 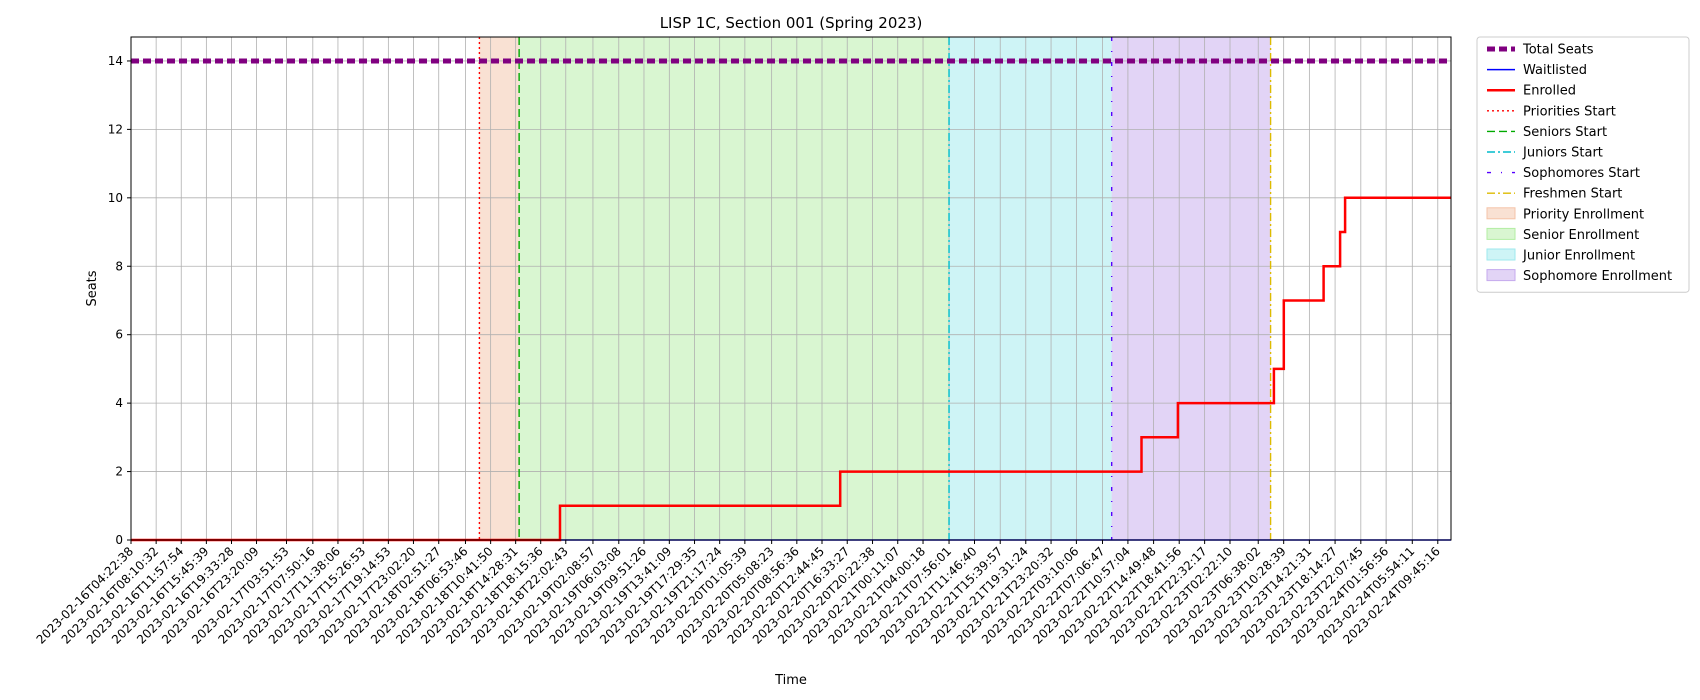 What do you see at coordinates (499, 288) in the screenshot?
I see `region-priority-enrollment` at bounding box center [499, 288].